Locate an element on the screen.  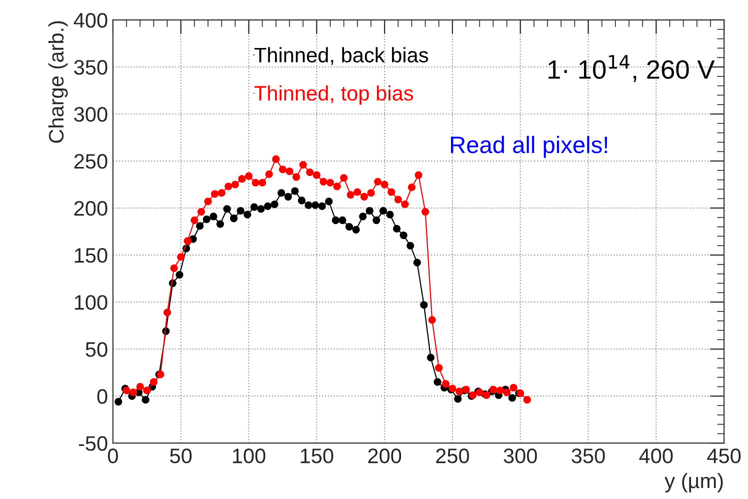
y-axis-title: Charge (arb.) is located at coordinates (58, 82).